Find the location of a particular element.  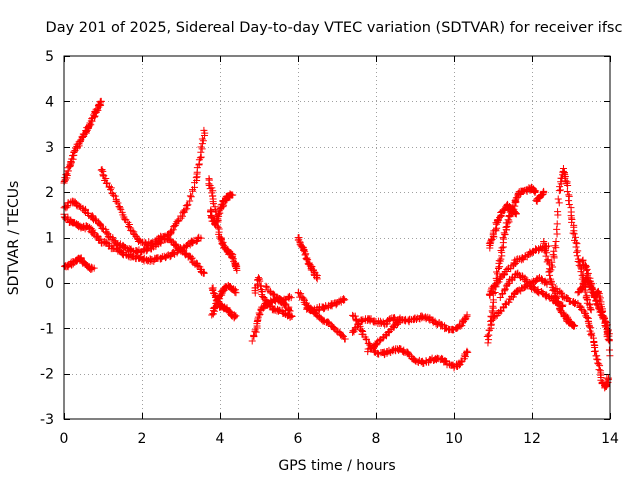

y-tick-label: -3 is located at coordinates (47, 420).